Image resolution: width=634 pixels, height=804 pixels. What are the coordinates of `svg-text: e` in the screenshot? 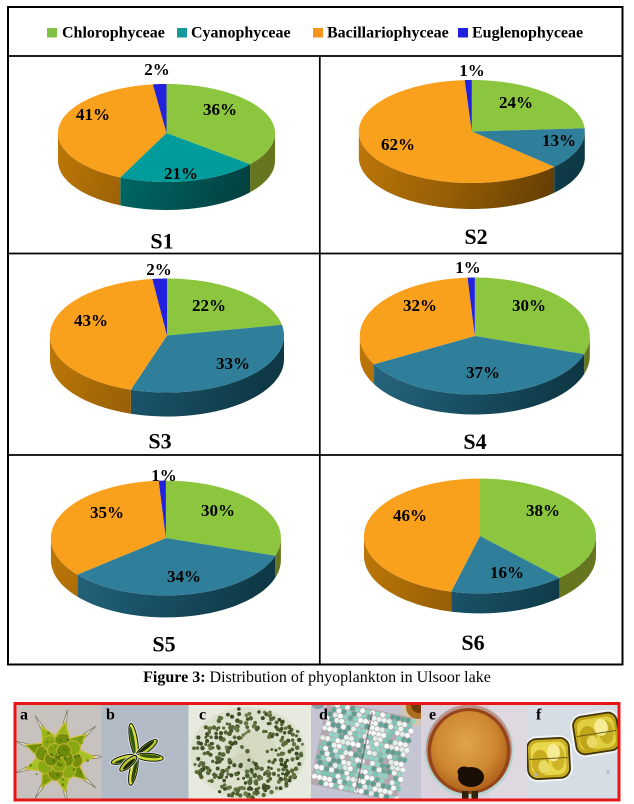 It's located at (432, 715).